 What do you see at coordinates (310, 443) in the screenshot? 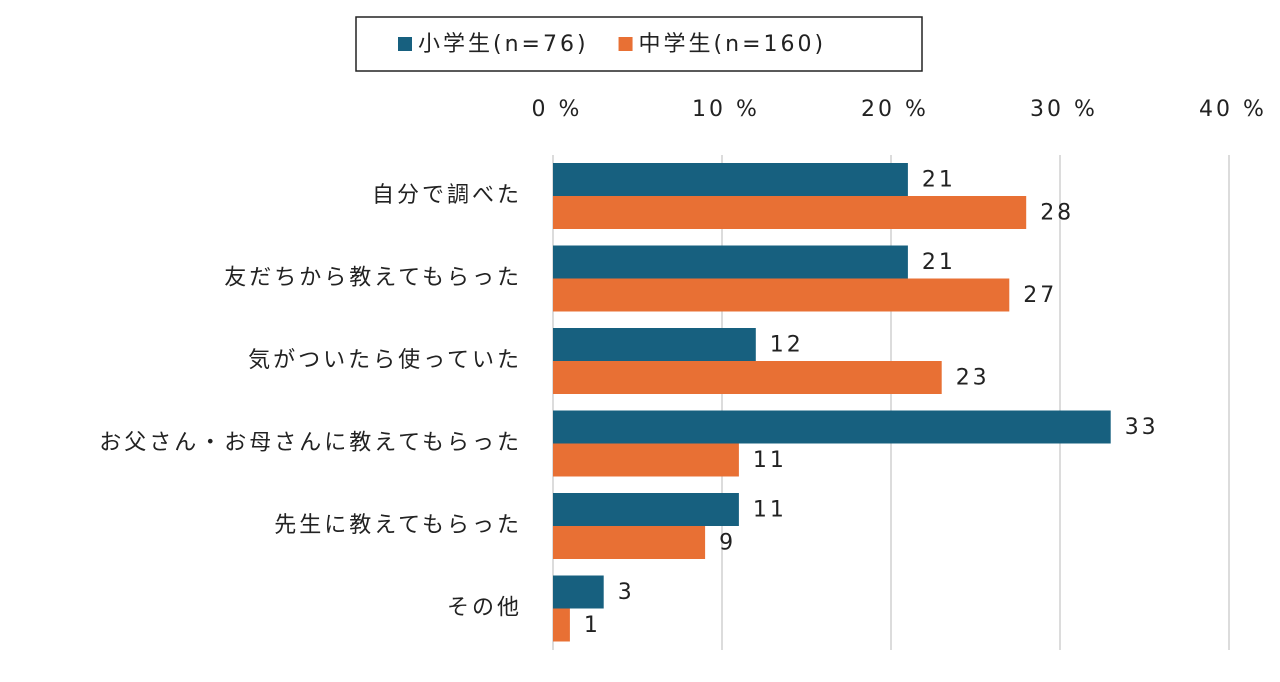
I see `y-tick-label: お父さん・お母さんに教えてもらった` at bounding box center [310, 443].